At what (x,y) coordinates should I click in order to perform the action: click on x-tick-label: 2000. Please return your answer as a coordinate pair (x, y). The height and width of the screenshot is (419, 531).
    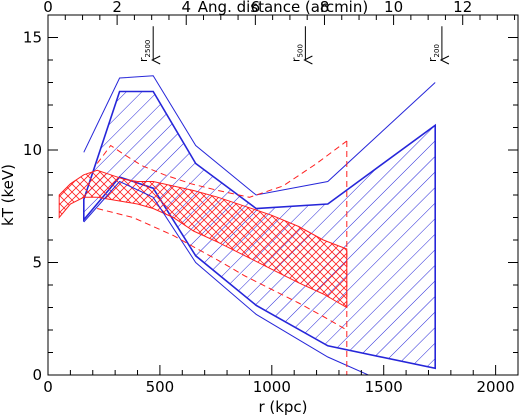
    Looking at the image, I should click on (496, 387).